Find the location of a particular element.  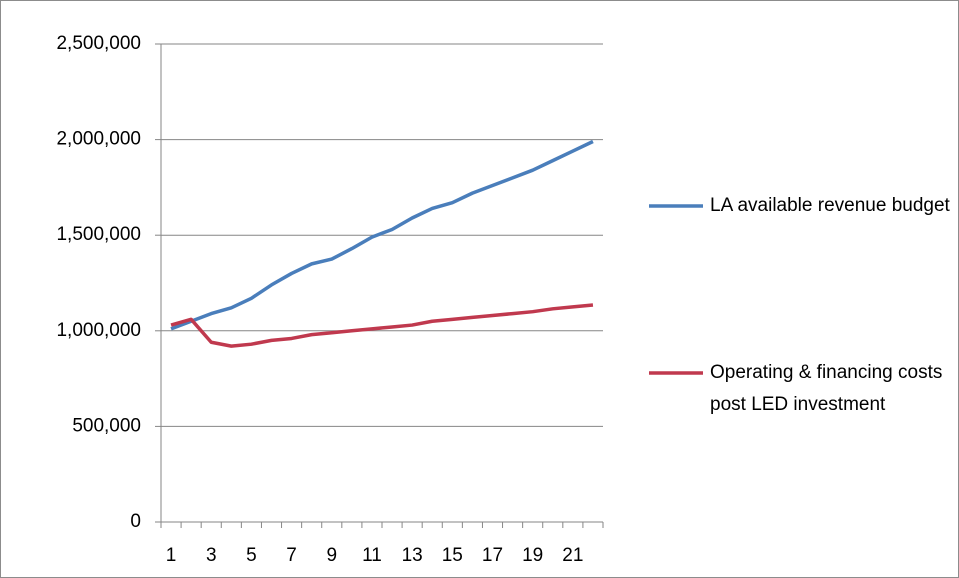

x-tick-label: 11 is located at coordinates (372, 555).